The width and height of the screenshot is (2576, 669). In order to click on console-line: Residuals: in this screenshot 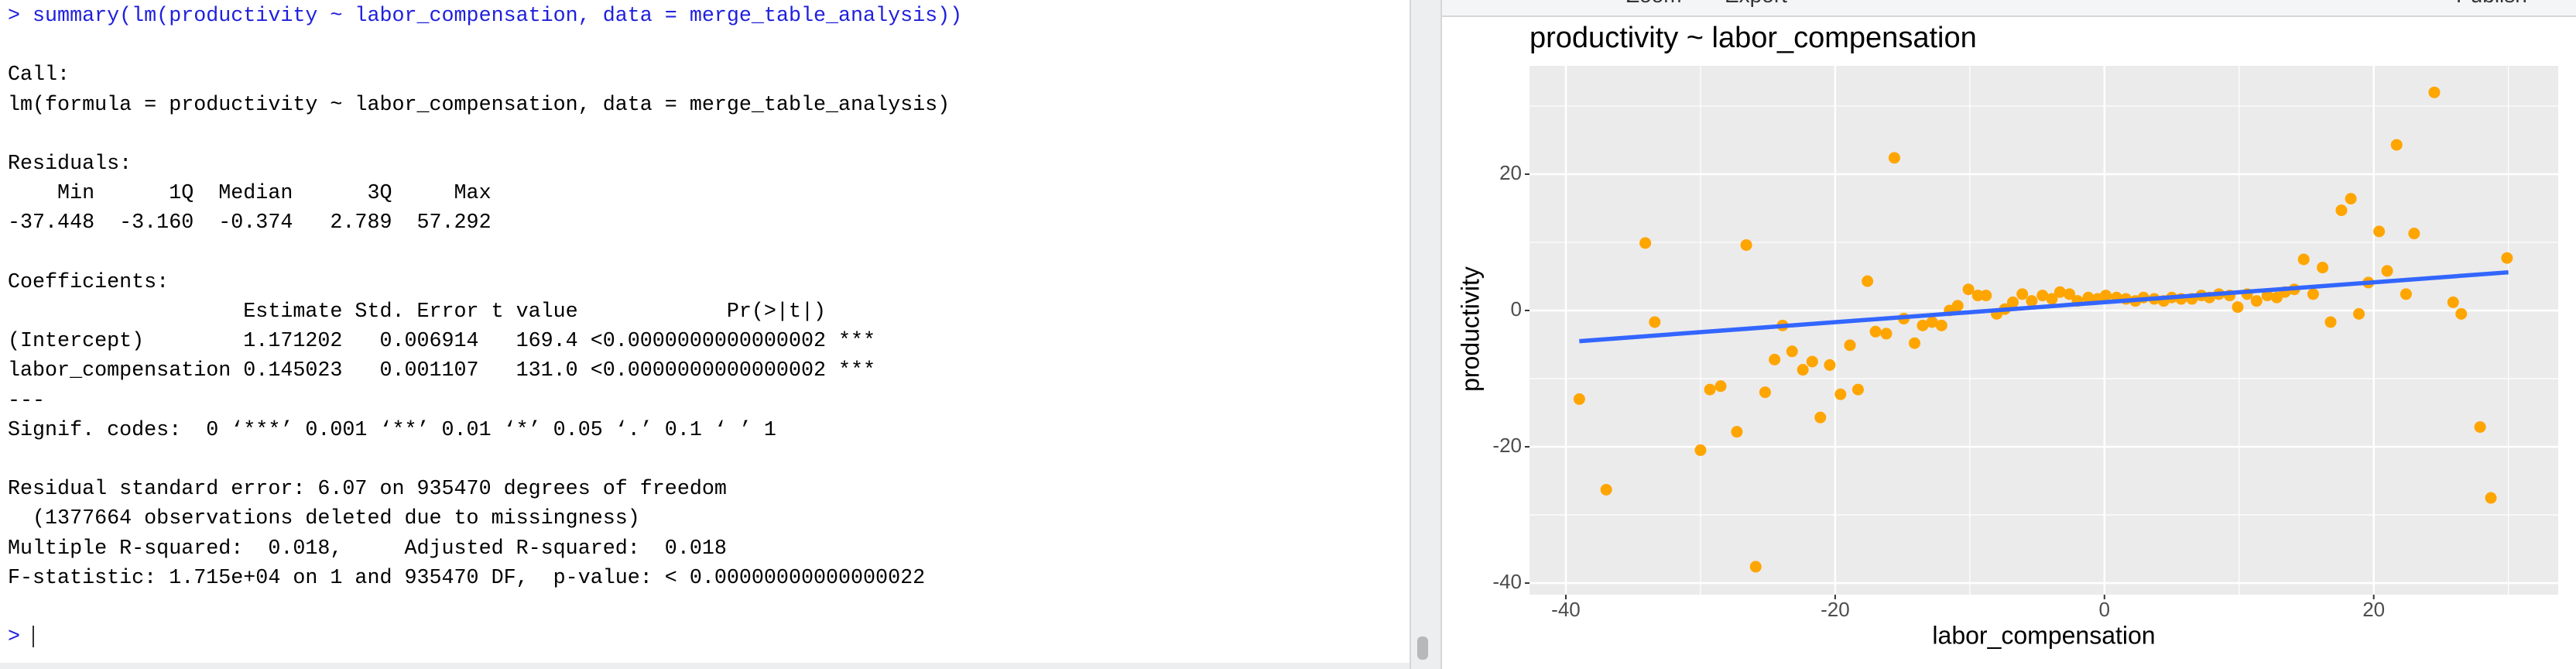, I will do `click(70, 164)`.